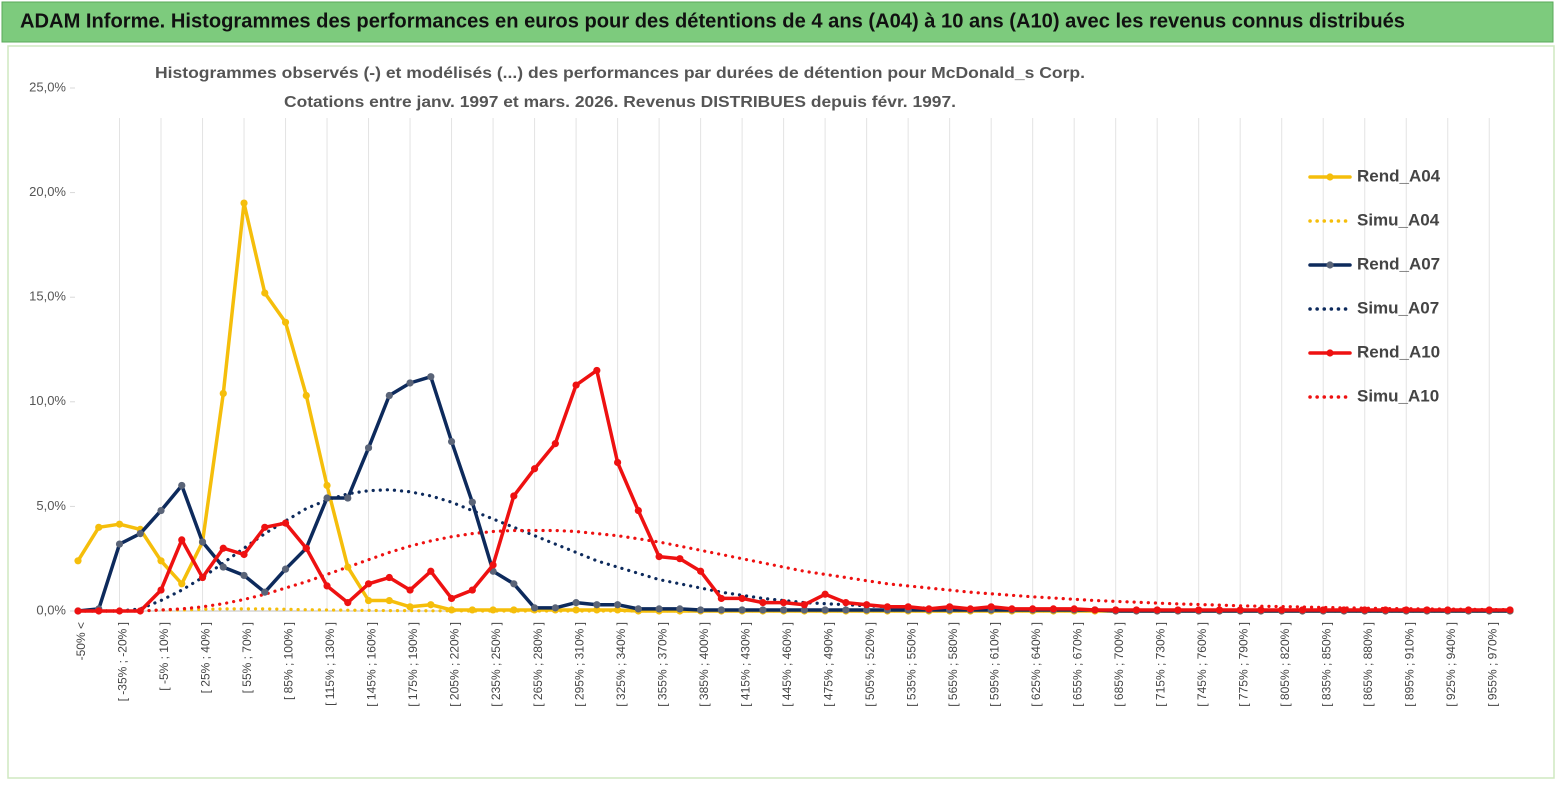 The image size is (1567, 789). I want to click on x-tick-label: [ 685% ; 700% ], so click(1119, 664).